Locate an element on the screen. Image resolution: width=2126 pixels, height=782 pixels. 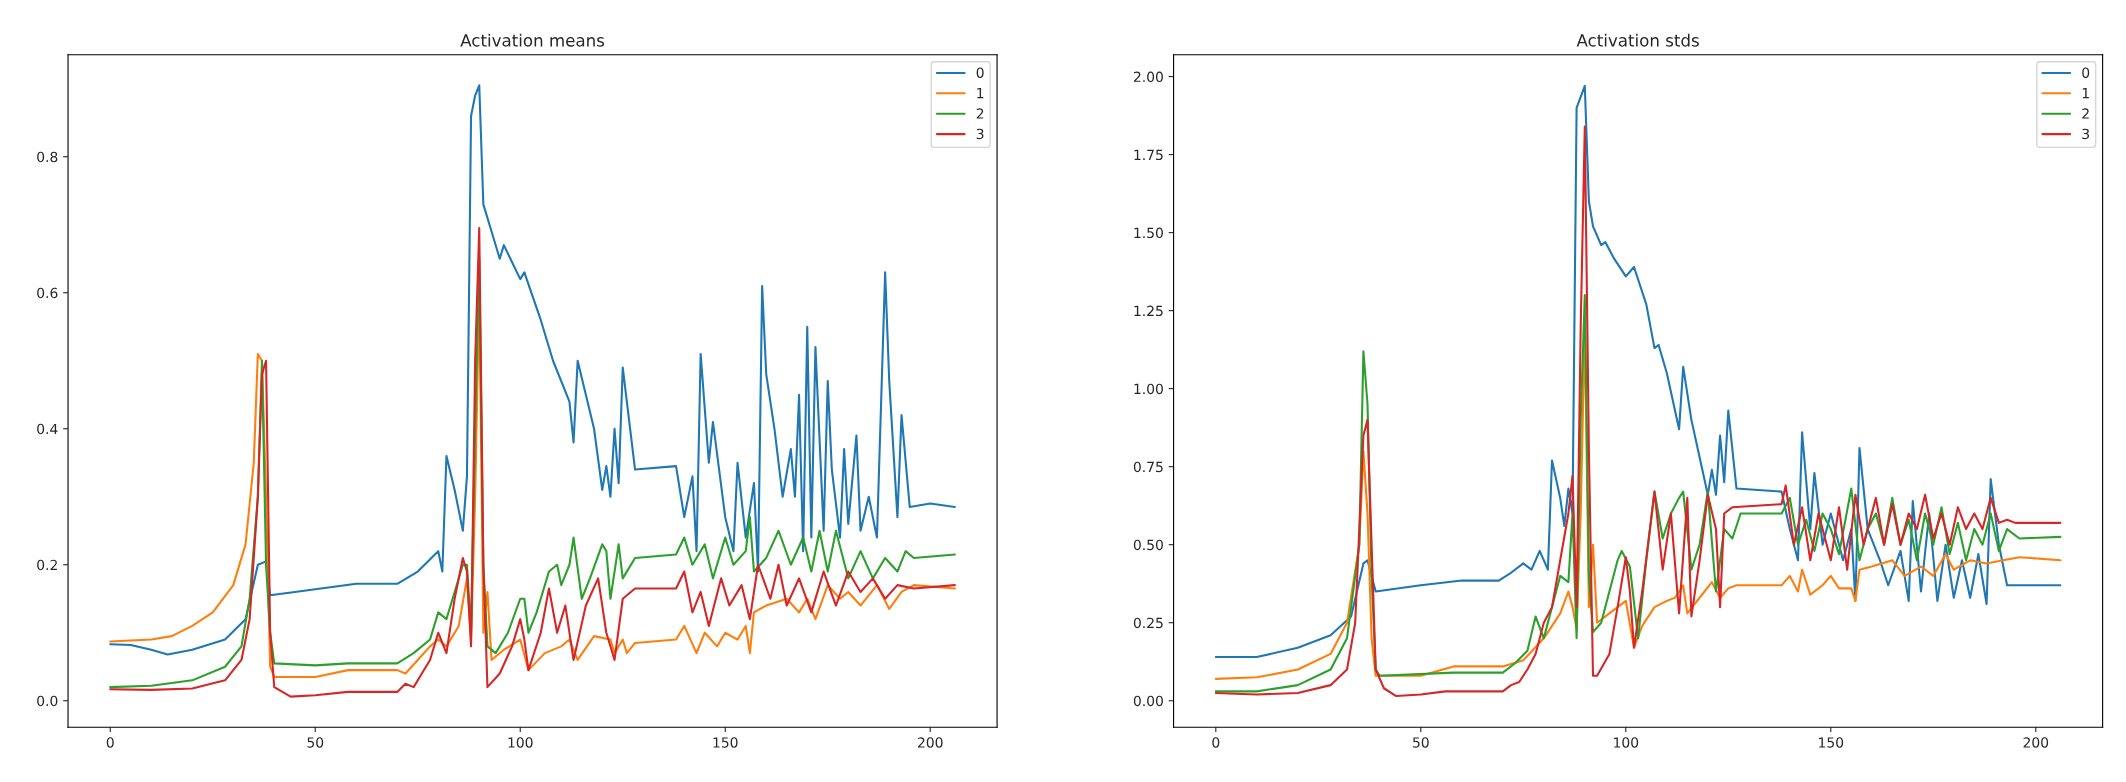
y-tick-label: 1.00 is located at coordinates (1148, 389).